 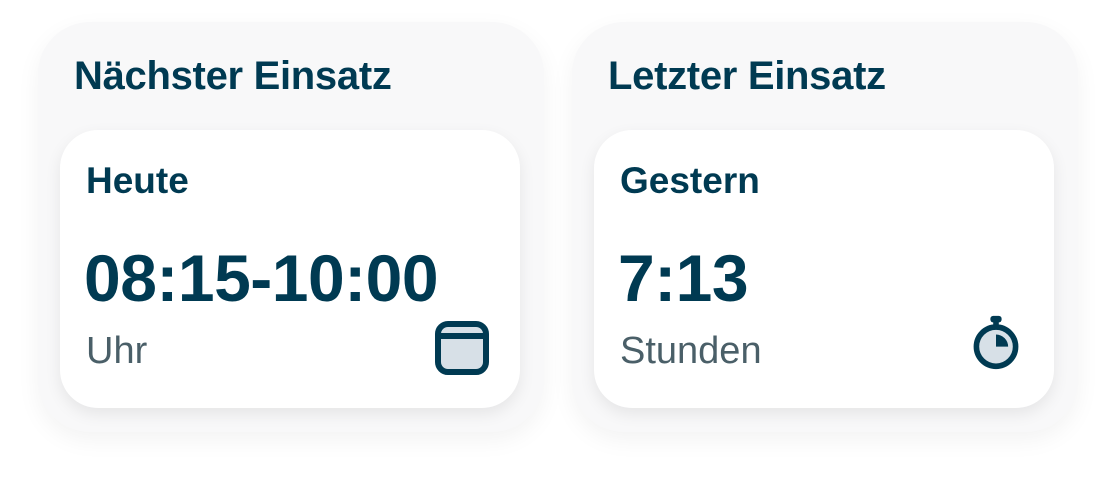 What do you see at coordinates (996, 342) in the screenshot?
I see `stopwatch-icon` at bounding box center [996, 342].